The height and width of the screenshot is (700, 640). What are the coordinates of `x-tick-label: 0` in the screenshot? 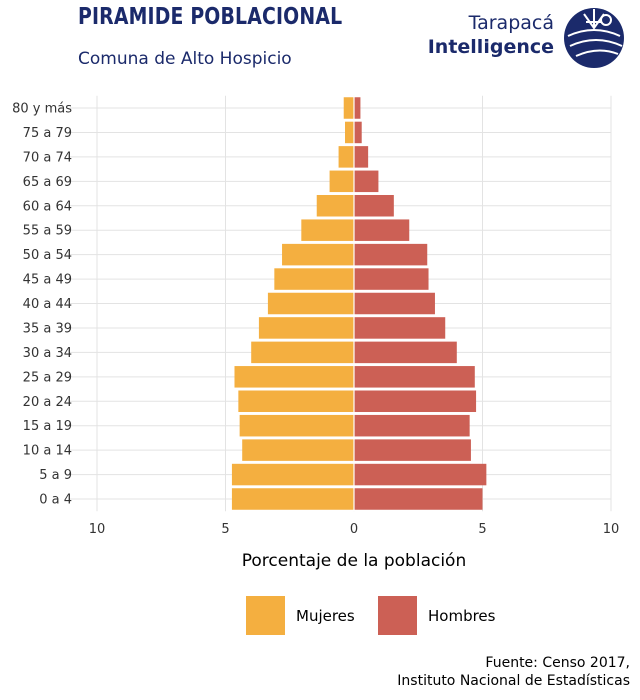 It's located at (354, 529).